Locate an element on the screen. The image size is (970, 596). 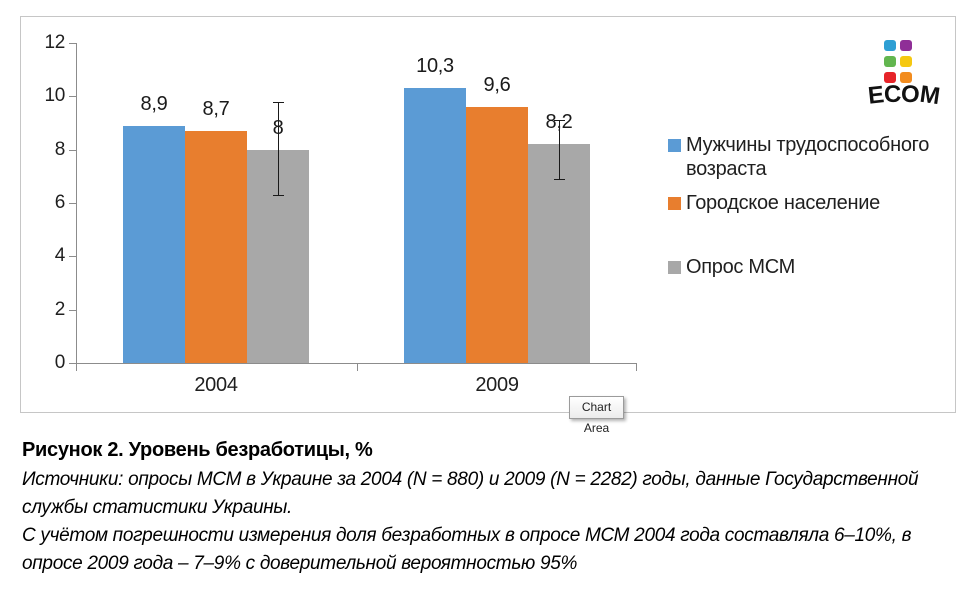
data-label-series3-2004: 8 is located at coordinates (278, 128).